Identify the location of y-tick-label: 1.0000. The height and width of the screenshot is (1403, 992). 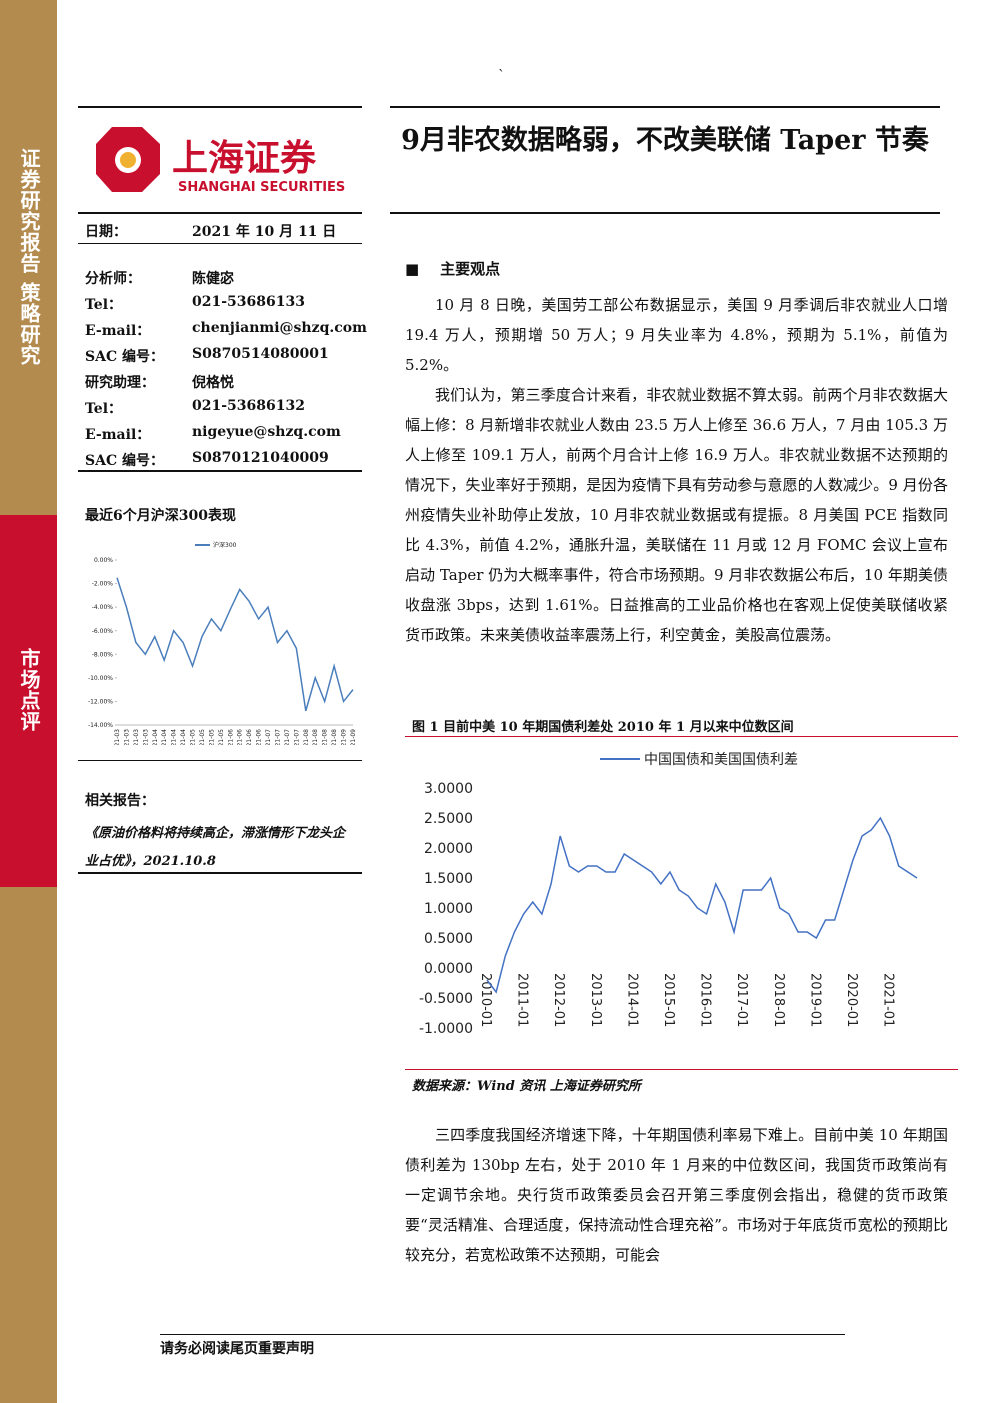
(448, 909).